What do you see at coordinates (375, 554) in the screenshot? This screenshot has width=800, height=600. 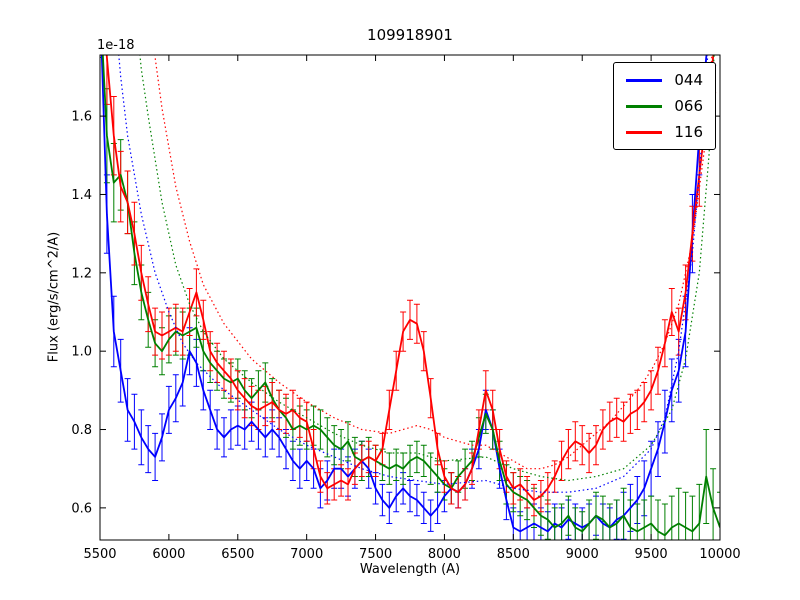 I see `x-tick-label: 7500` at bounding box center [375, 554].